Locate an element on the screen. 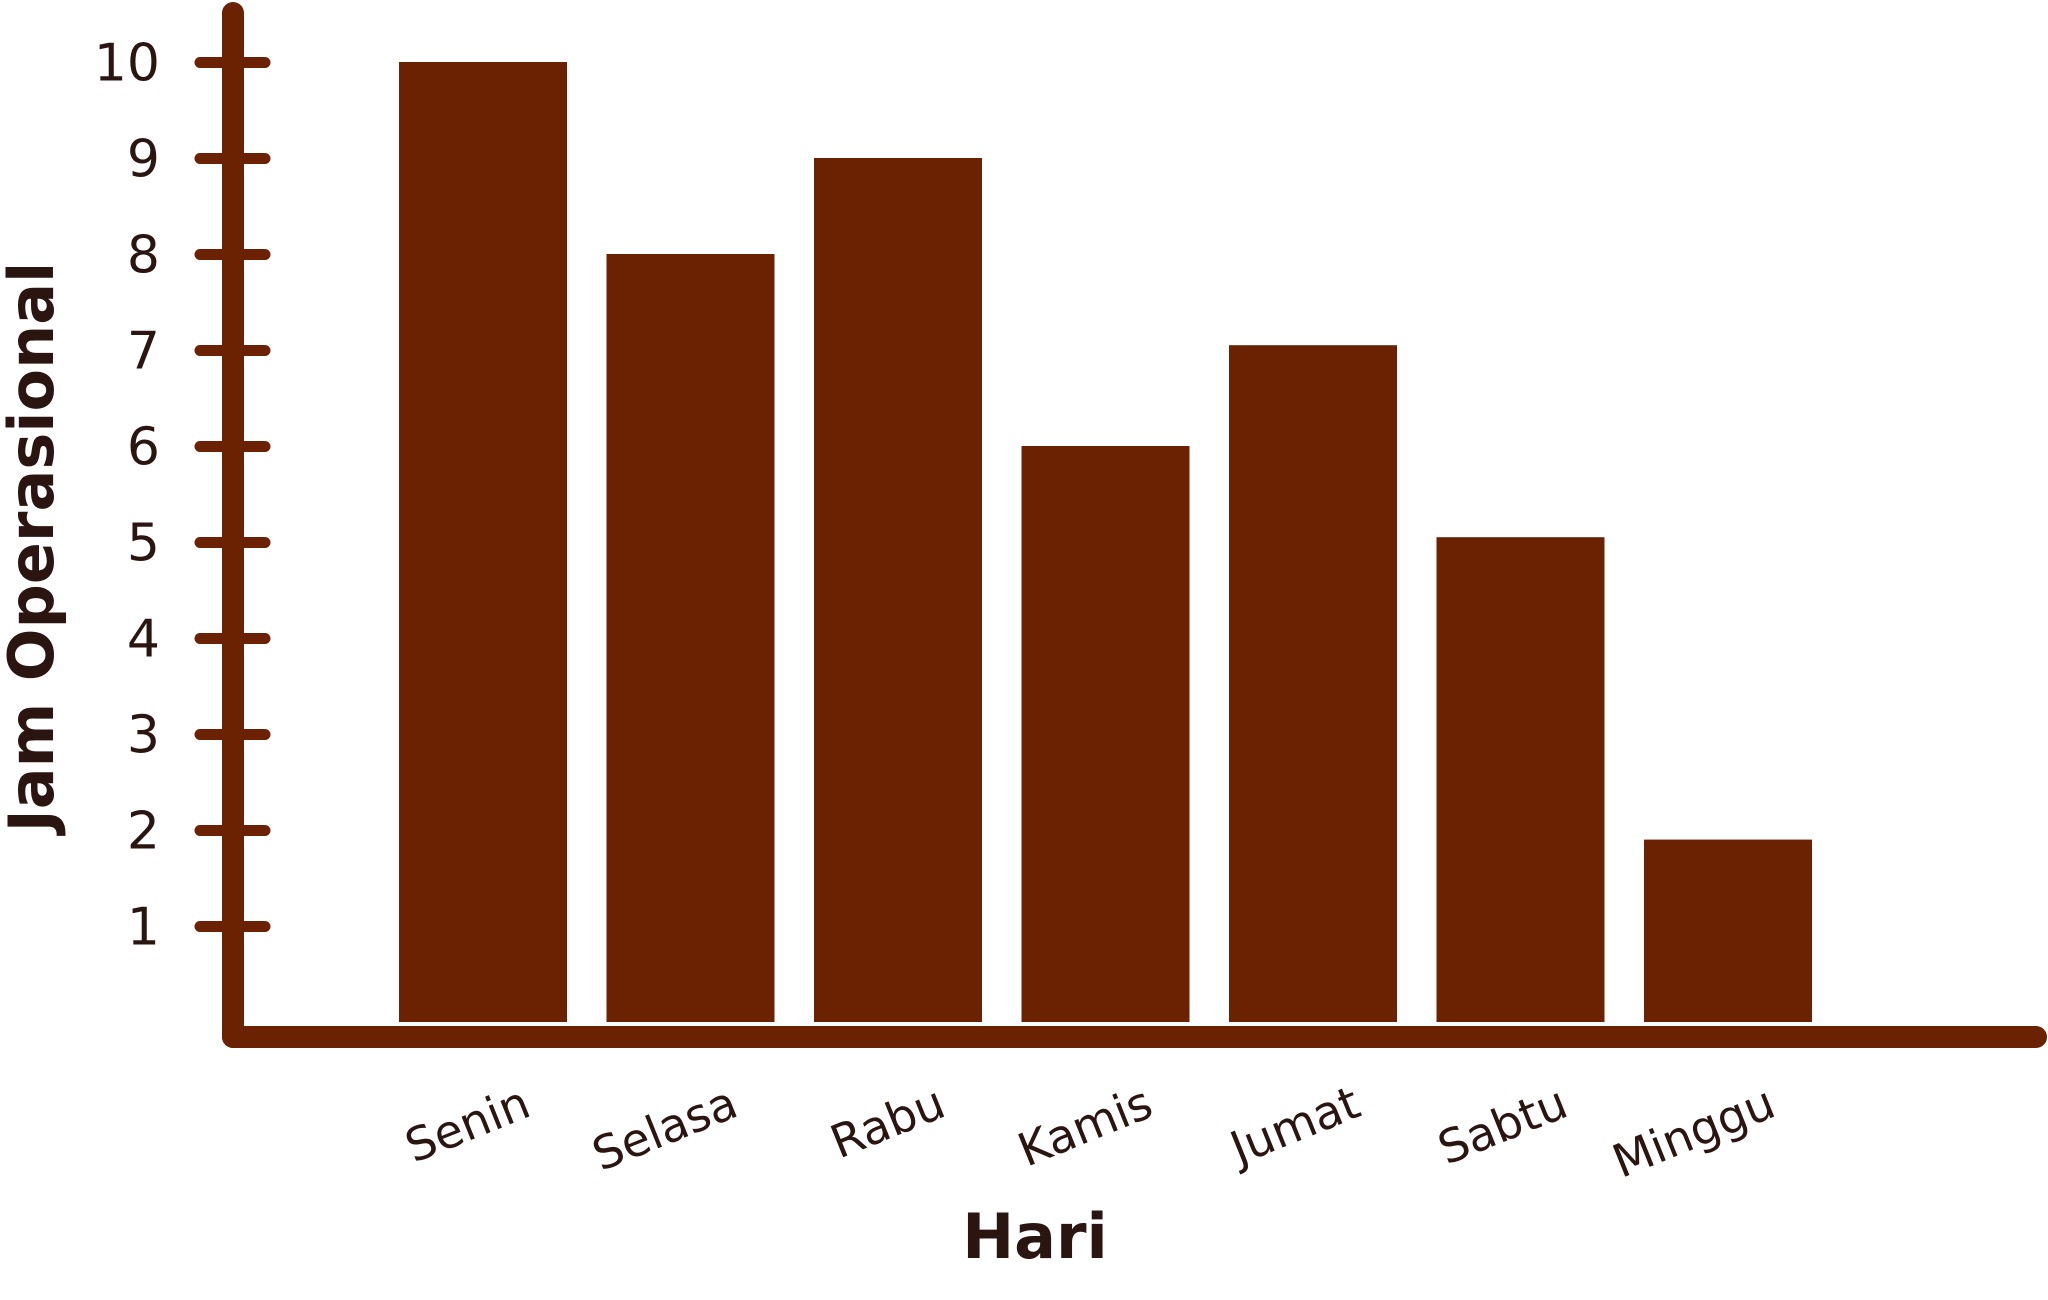 This screenshot has width=2048, height=1300. x-tick-label-kamis: Kamis is located at coordinates (1084, 1126).